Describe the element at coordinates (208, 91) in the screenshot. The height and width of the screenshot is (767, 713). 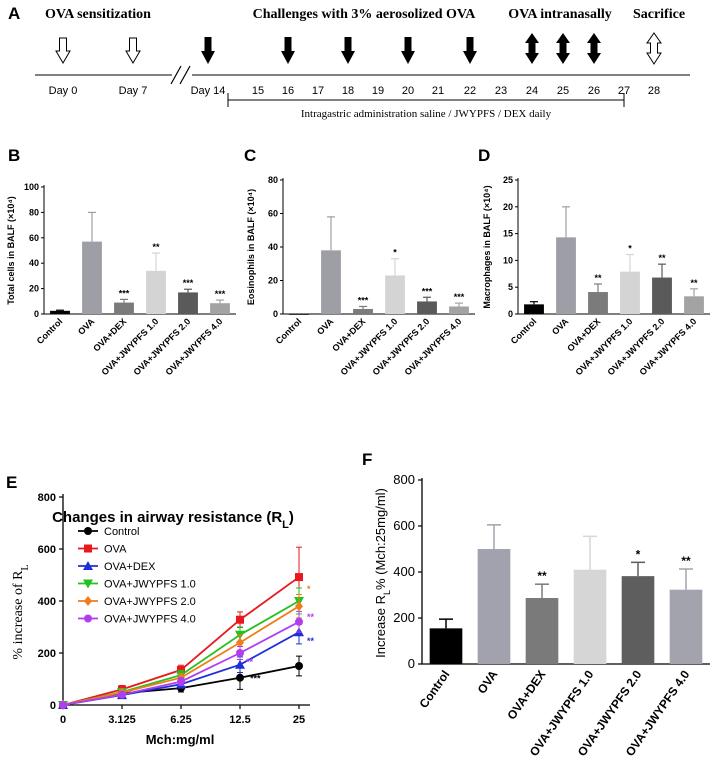
I see `timeline-day-day-14: Day 14` at that location.